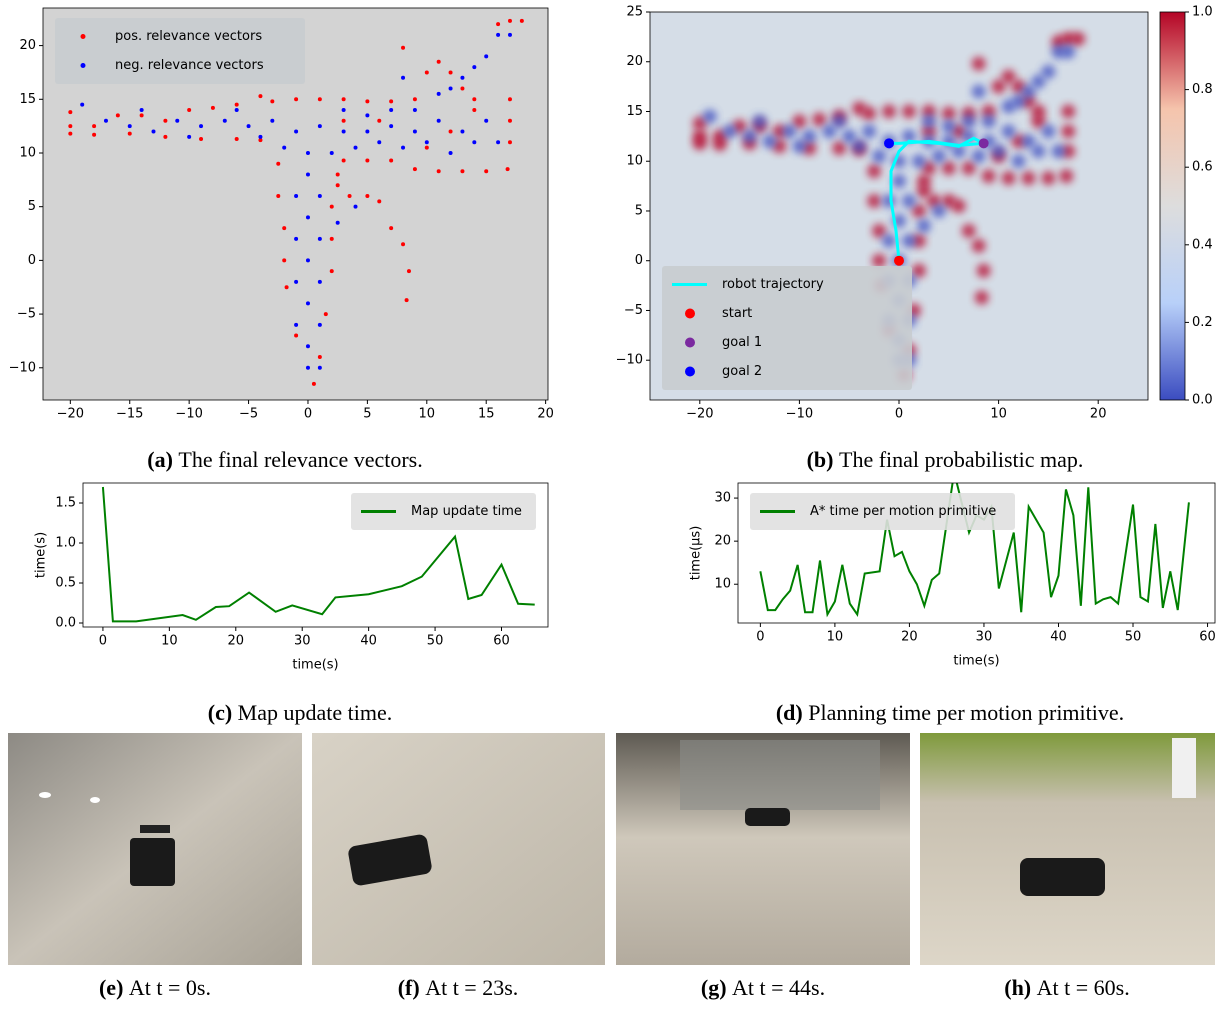 This screenshot has width=1225, height=1012. Describe the element at coordinates (778, 987) in the screenshot. I see `caption-text: At t = 44s.` at that location.